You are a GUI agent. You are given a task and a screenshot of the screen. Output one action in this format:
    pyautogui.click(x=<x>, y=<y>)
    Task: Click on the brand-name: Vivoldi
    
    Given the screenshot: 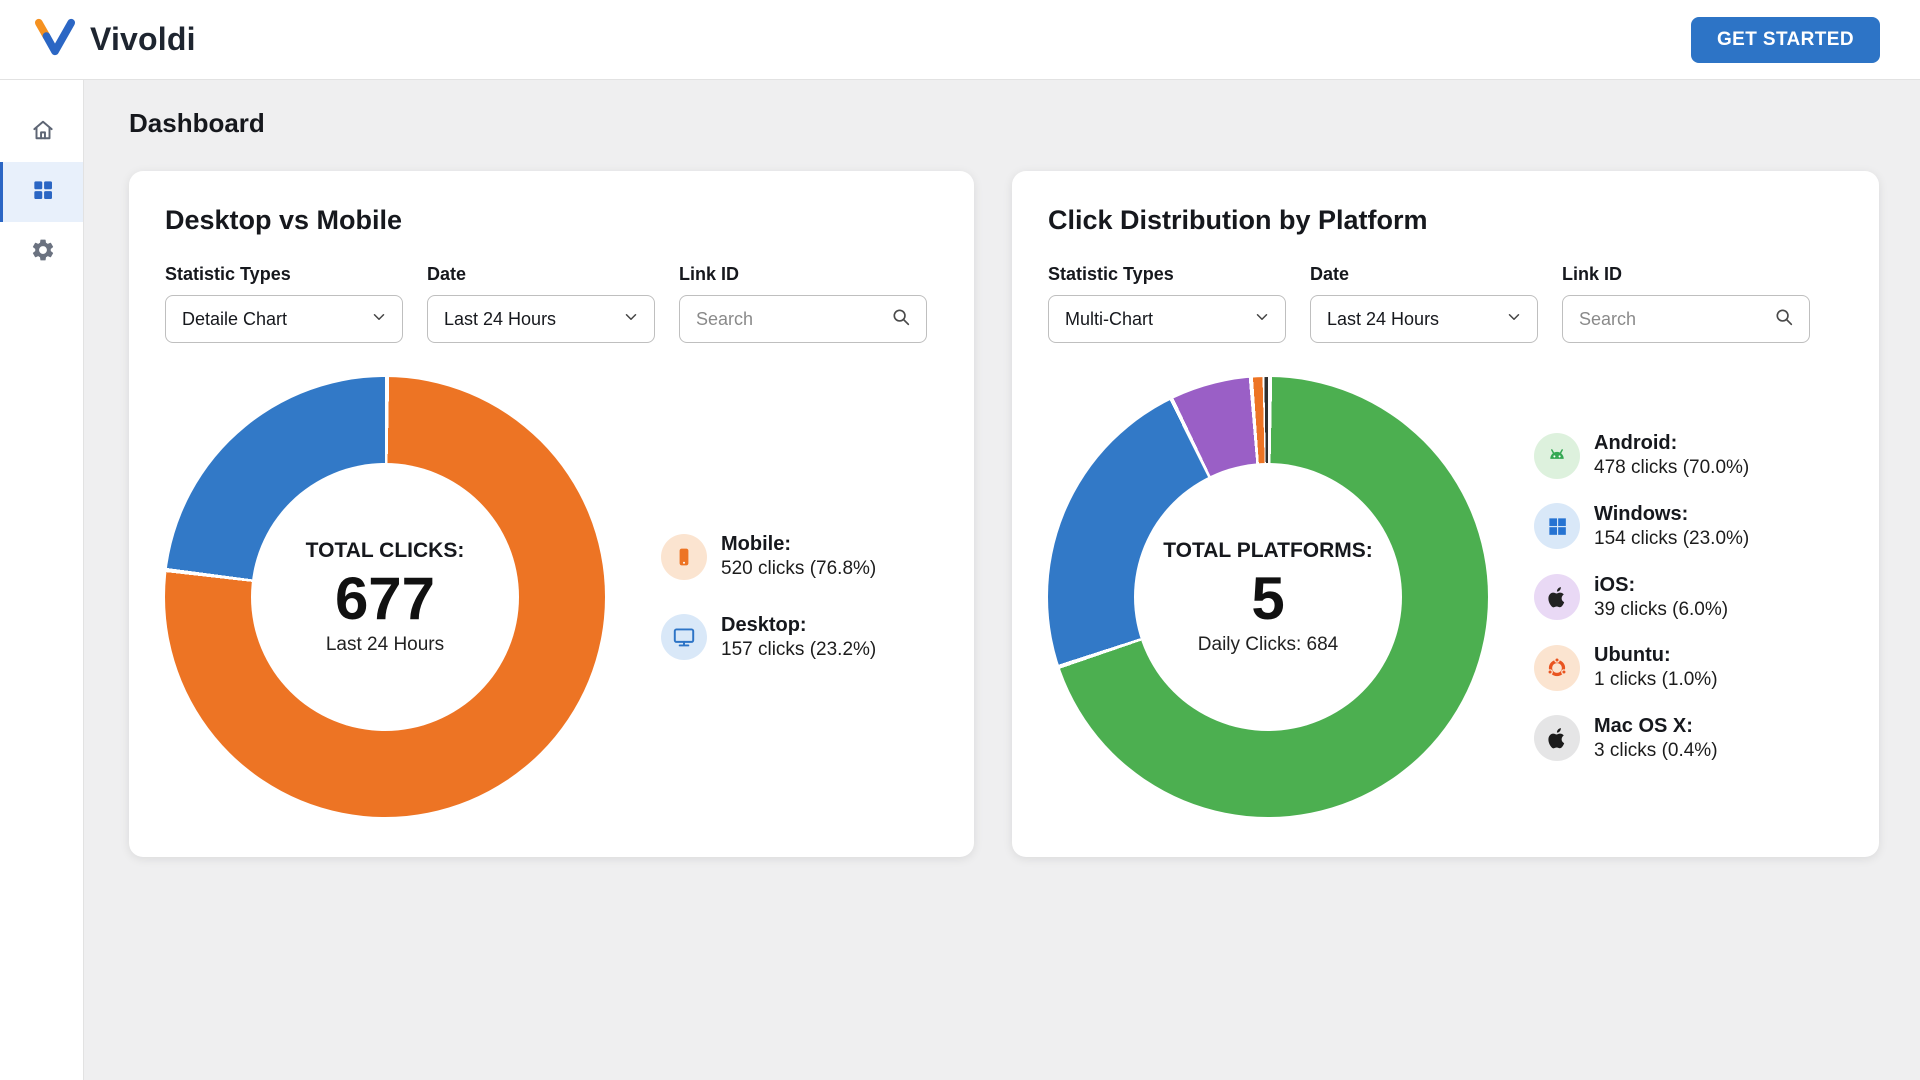 What is the action you would take?
    pyautogui.click(x=143, y=39)
    